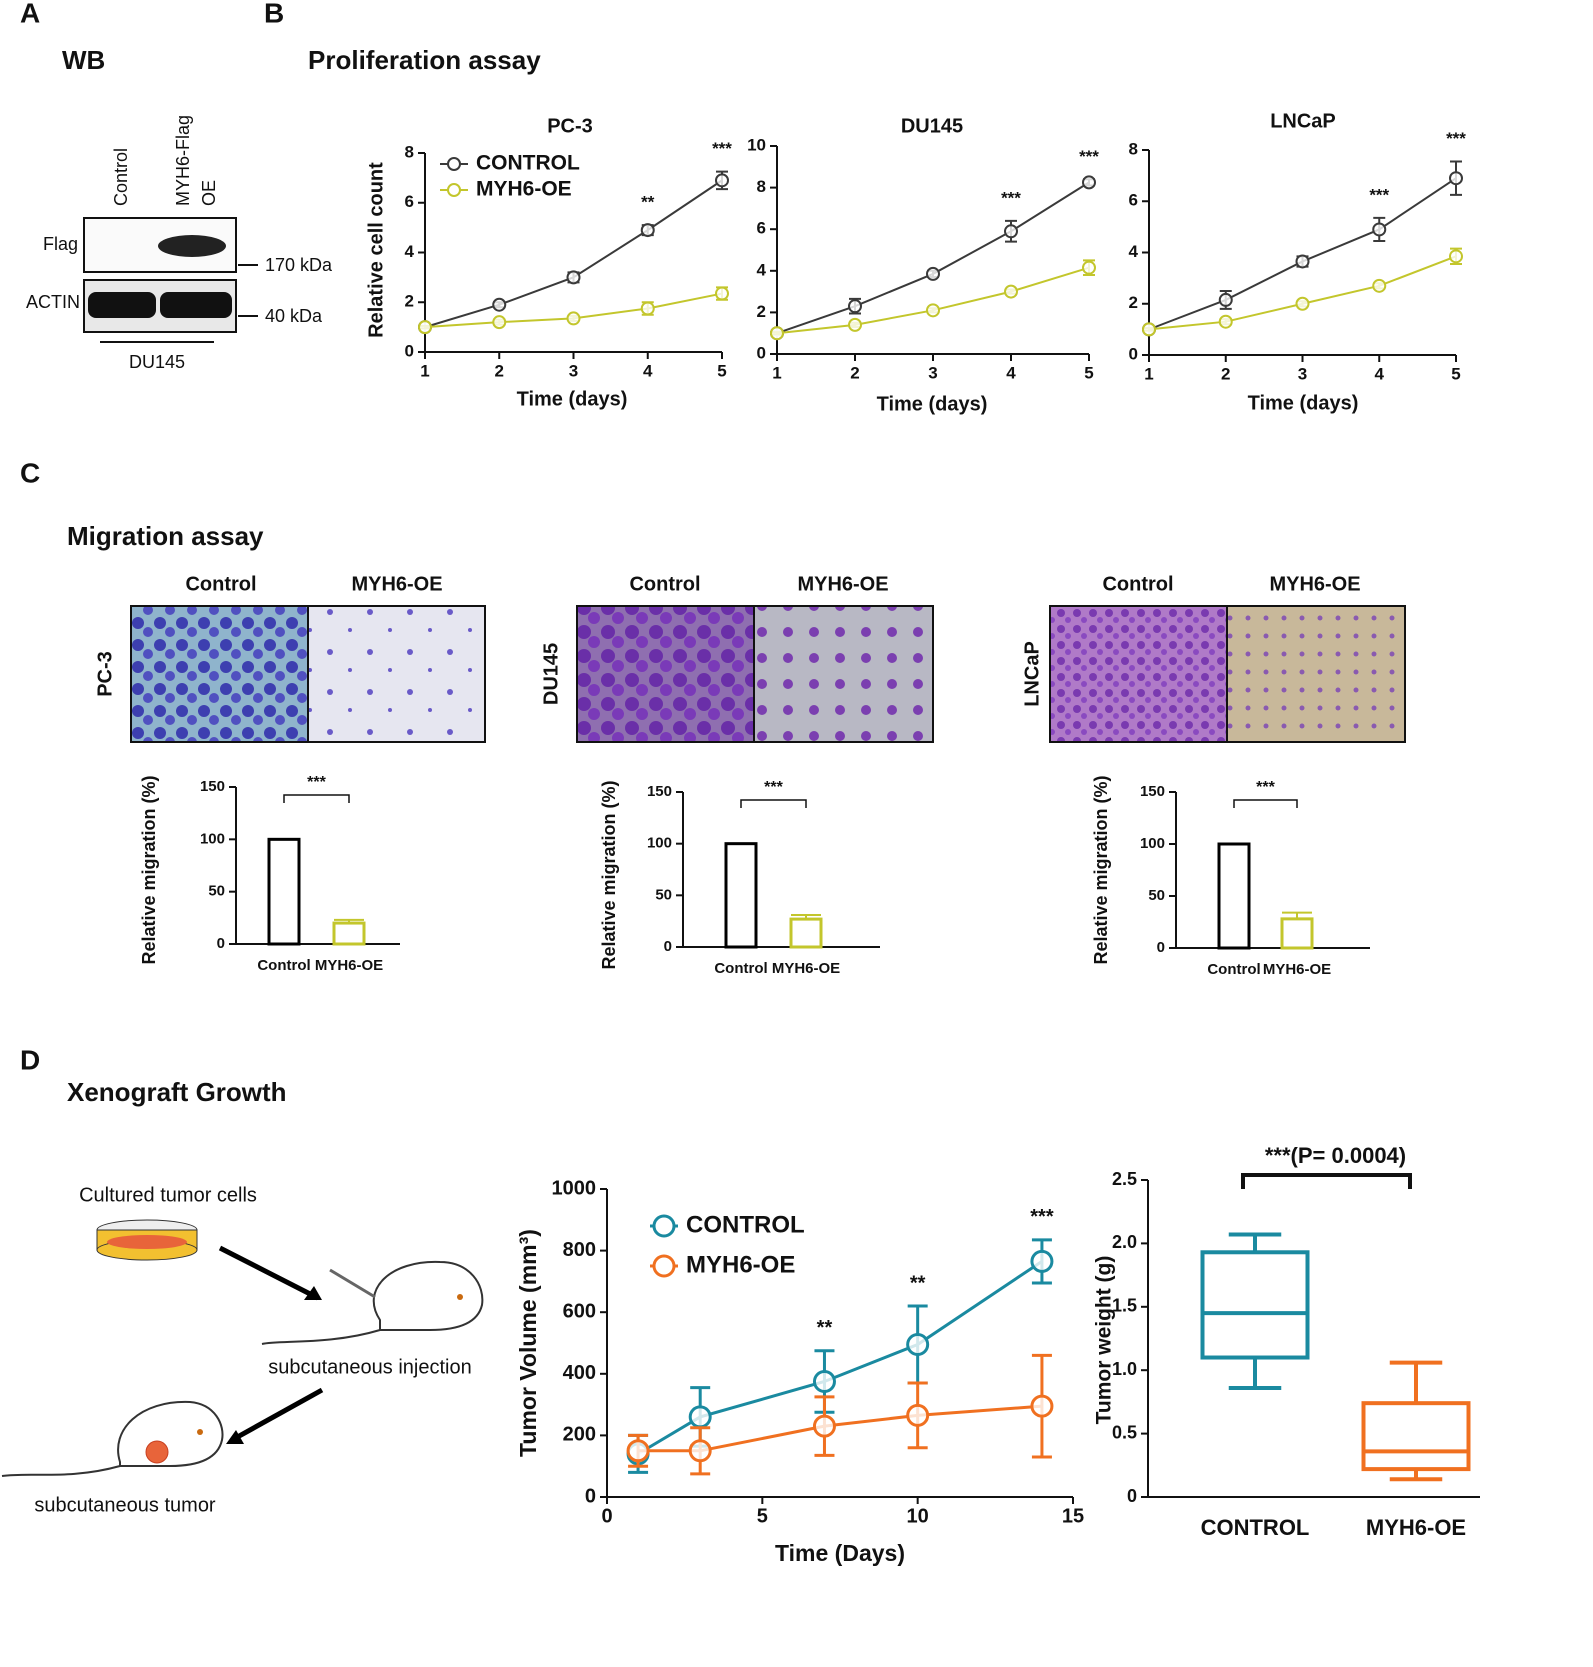  I want to click on legend-label: CONTROL, so click(528, 163).